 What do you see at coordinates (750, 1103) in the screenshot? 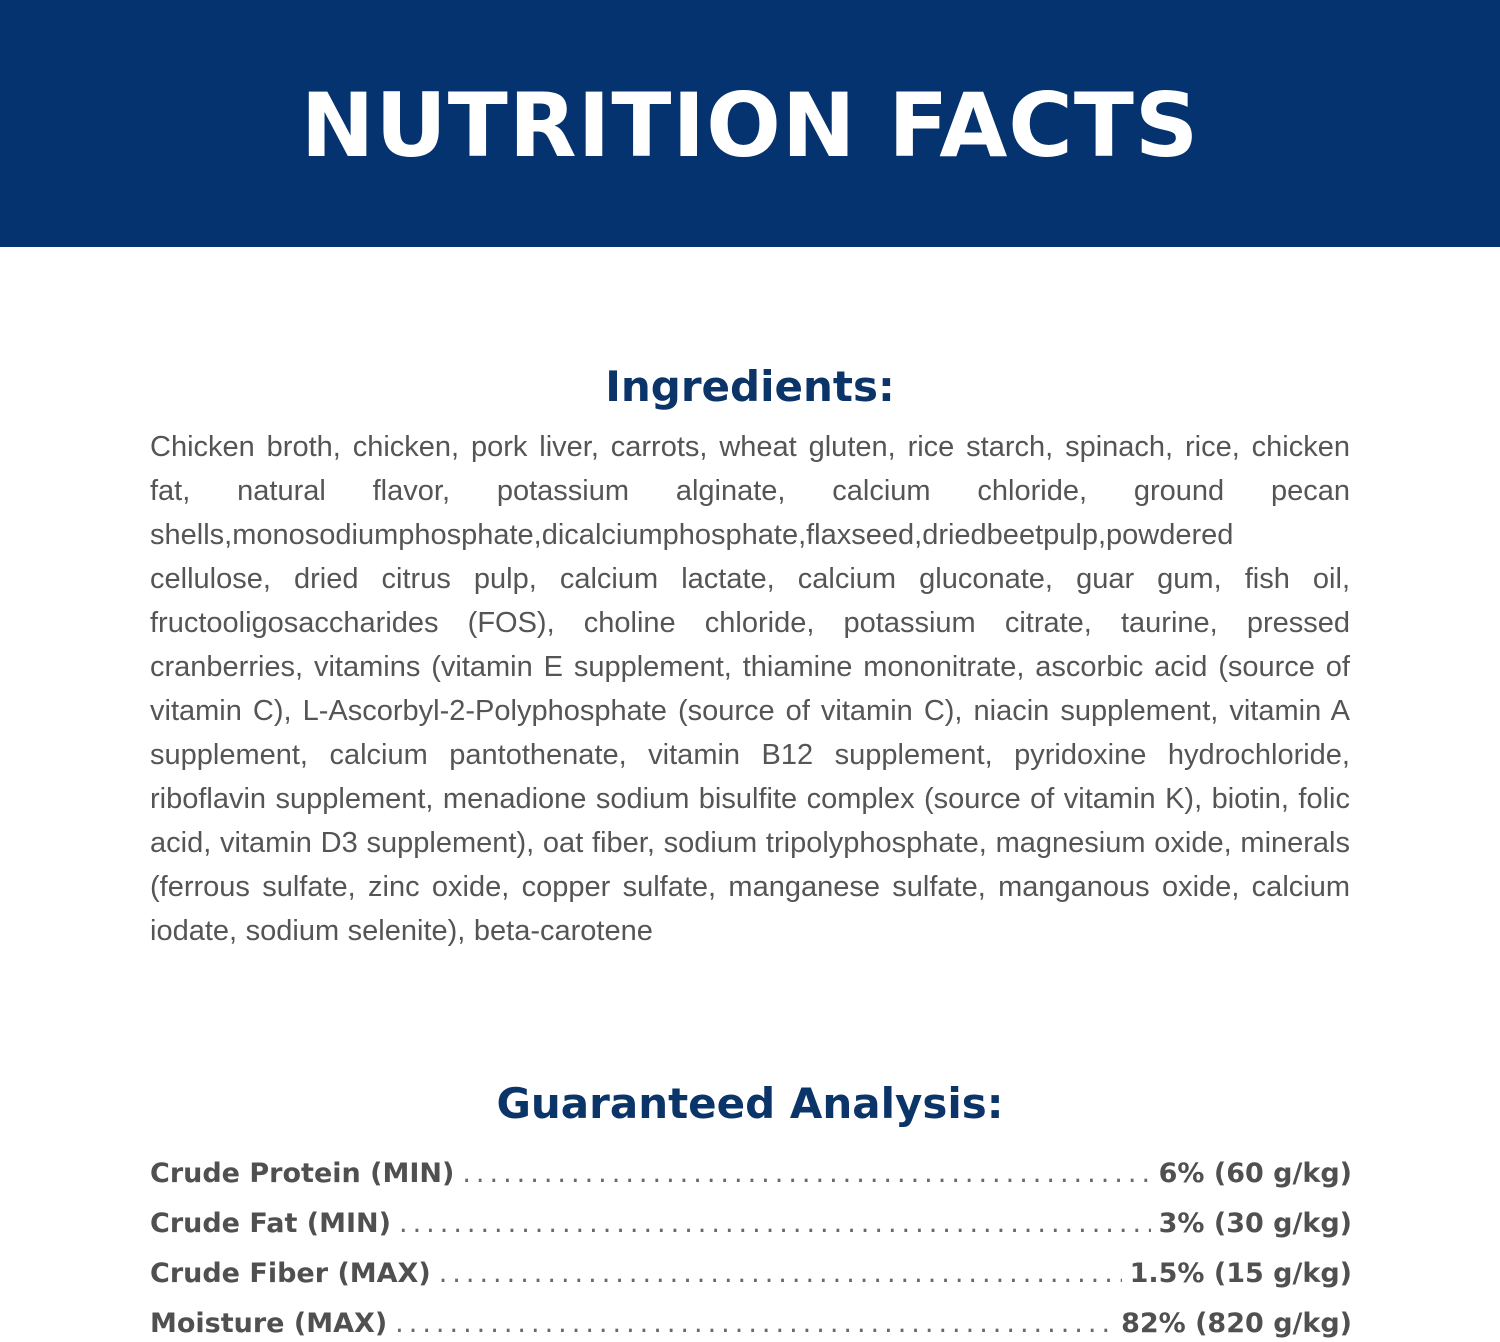
I see `guaranteed-analysis-heading: Guaranteed Analysis:` at bounding box center [750, 1103].